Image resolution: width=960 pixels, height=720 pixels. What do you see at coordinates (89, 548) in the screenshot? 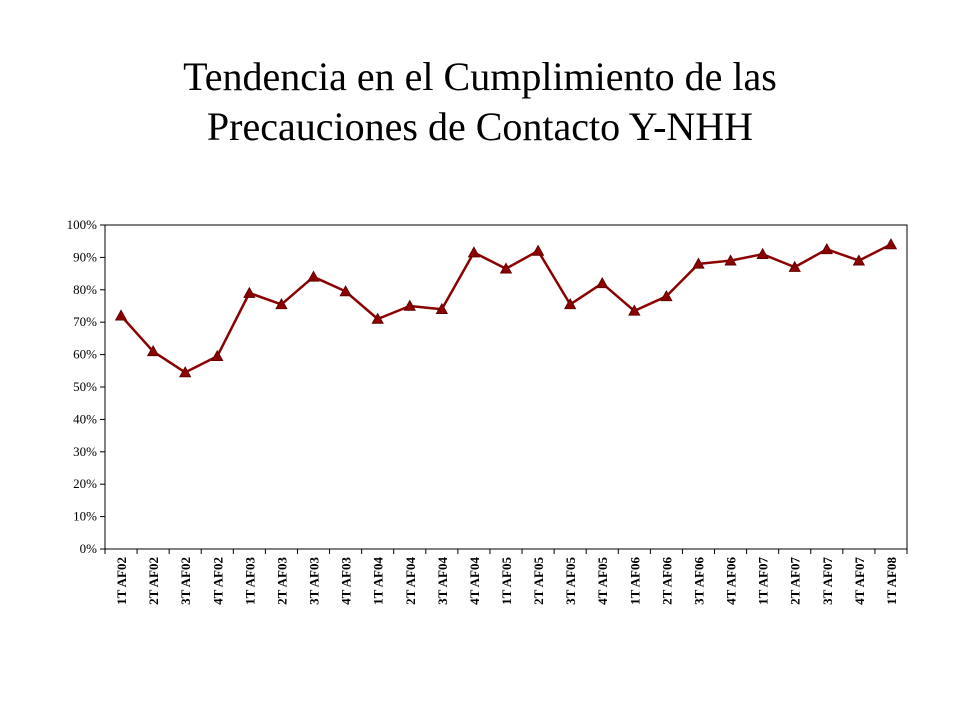
I see `y-tick-label: 0%` at bounding box center [89, 548].